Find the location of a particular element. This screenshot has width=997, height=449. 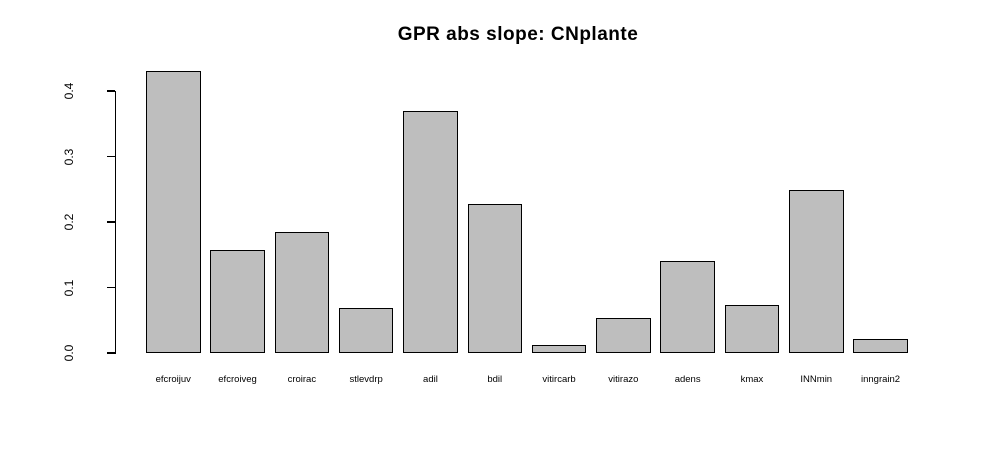

x-axis-label-efcroiveg: efcroiveg is located at coordinates (237, 379).